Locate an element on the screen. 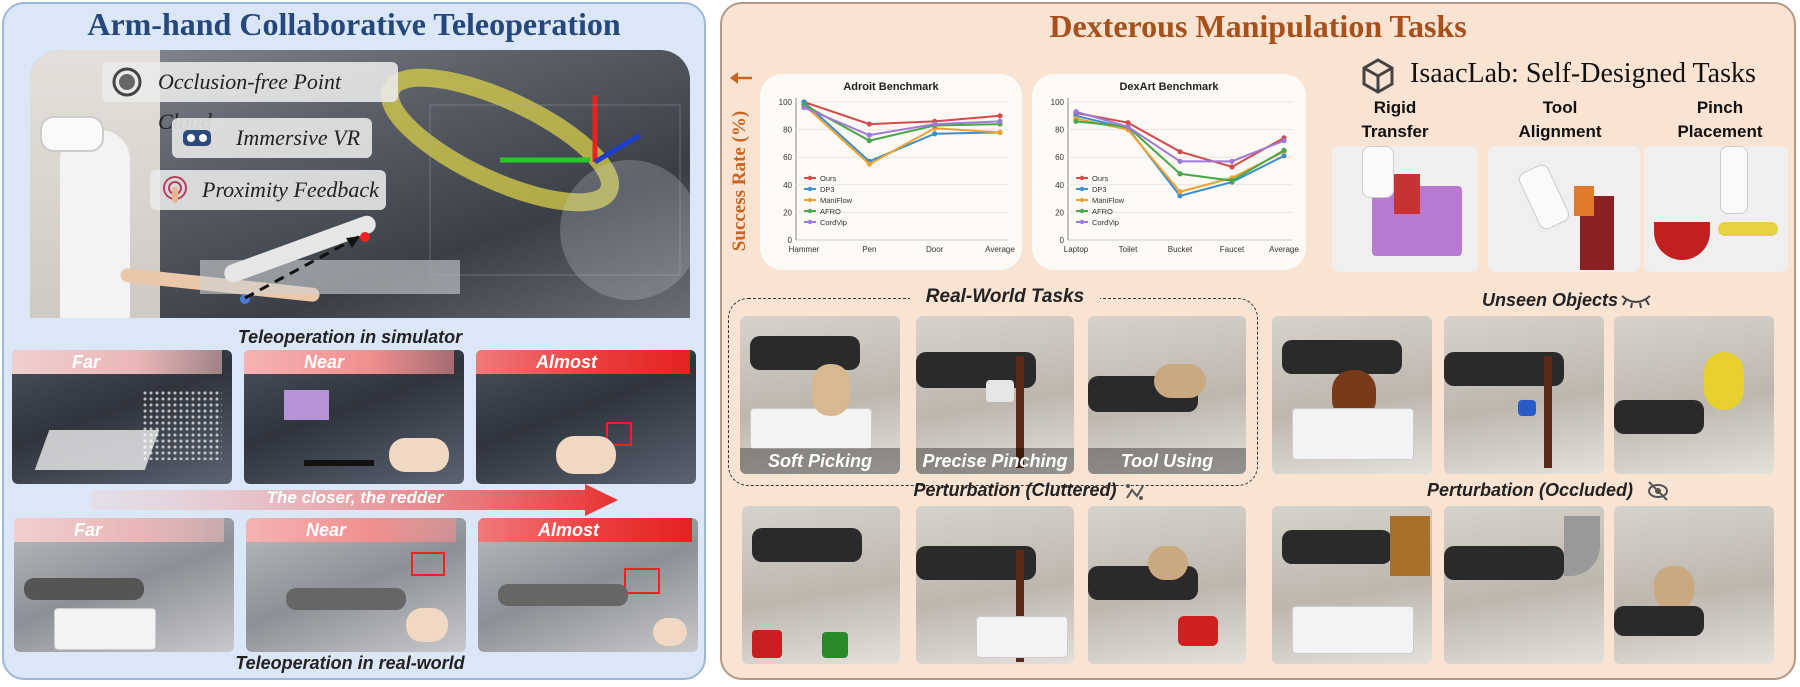 Image resolution: width=1800 pixels, height=687 pixels. series-line-cordvip is located at coordinates (902, 121).